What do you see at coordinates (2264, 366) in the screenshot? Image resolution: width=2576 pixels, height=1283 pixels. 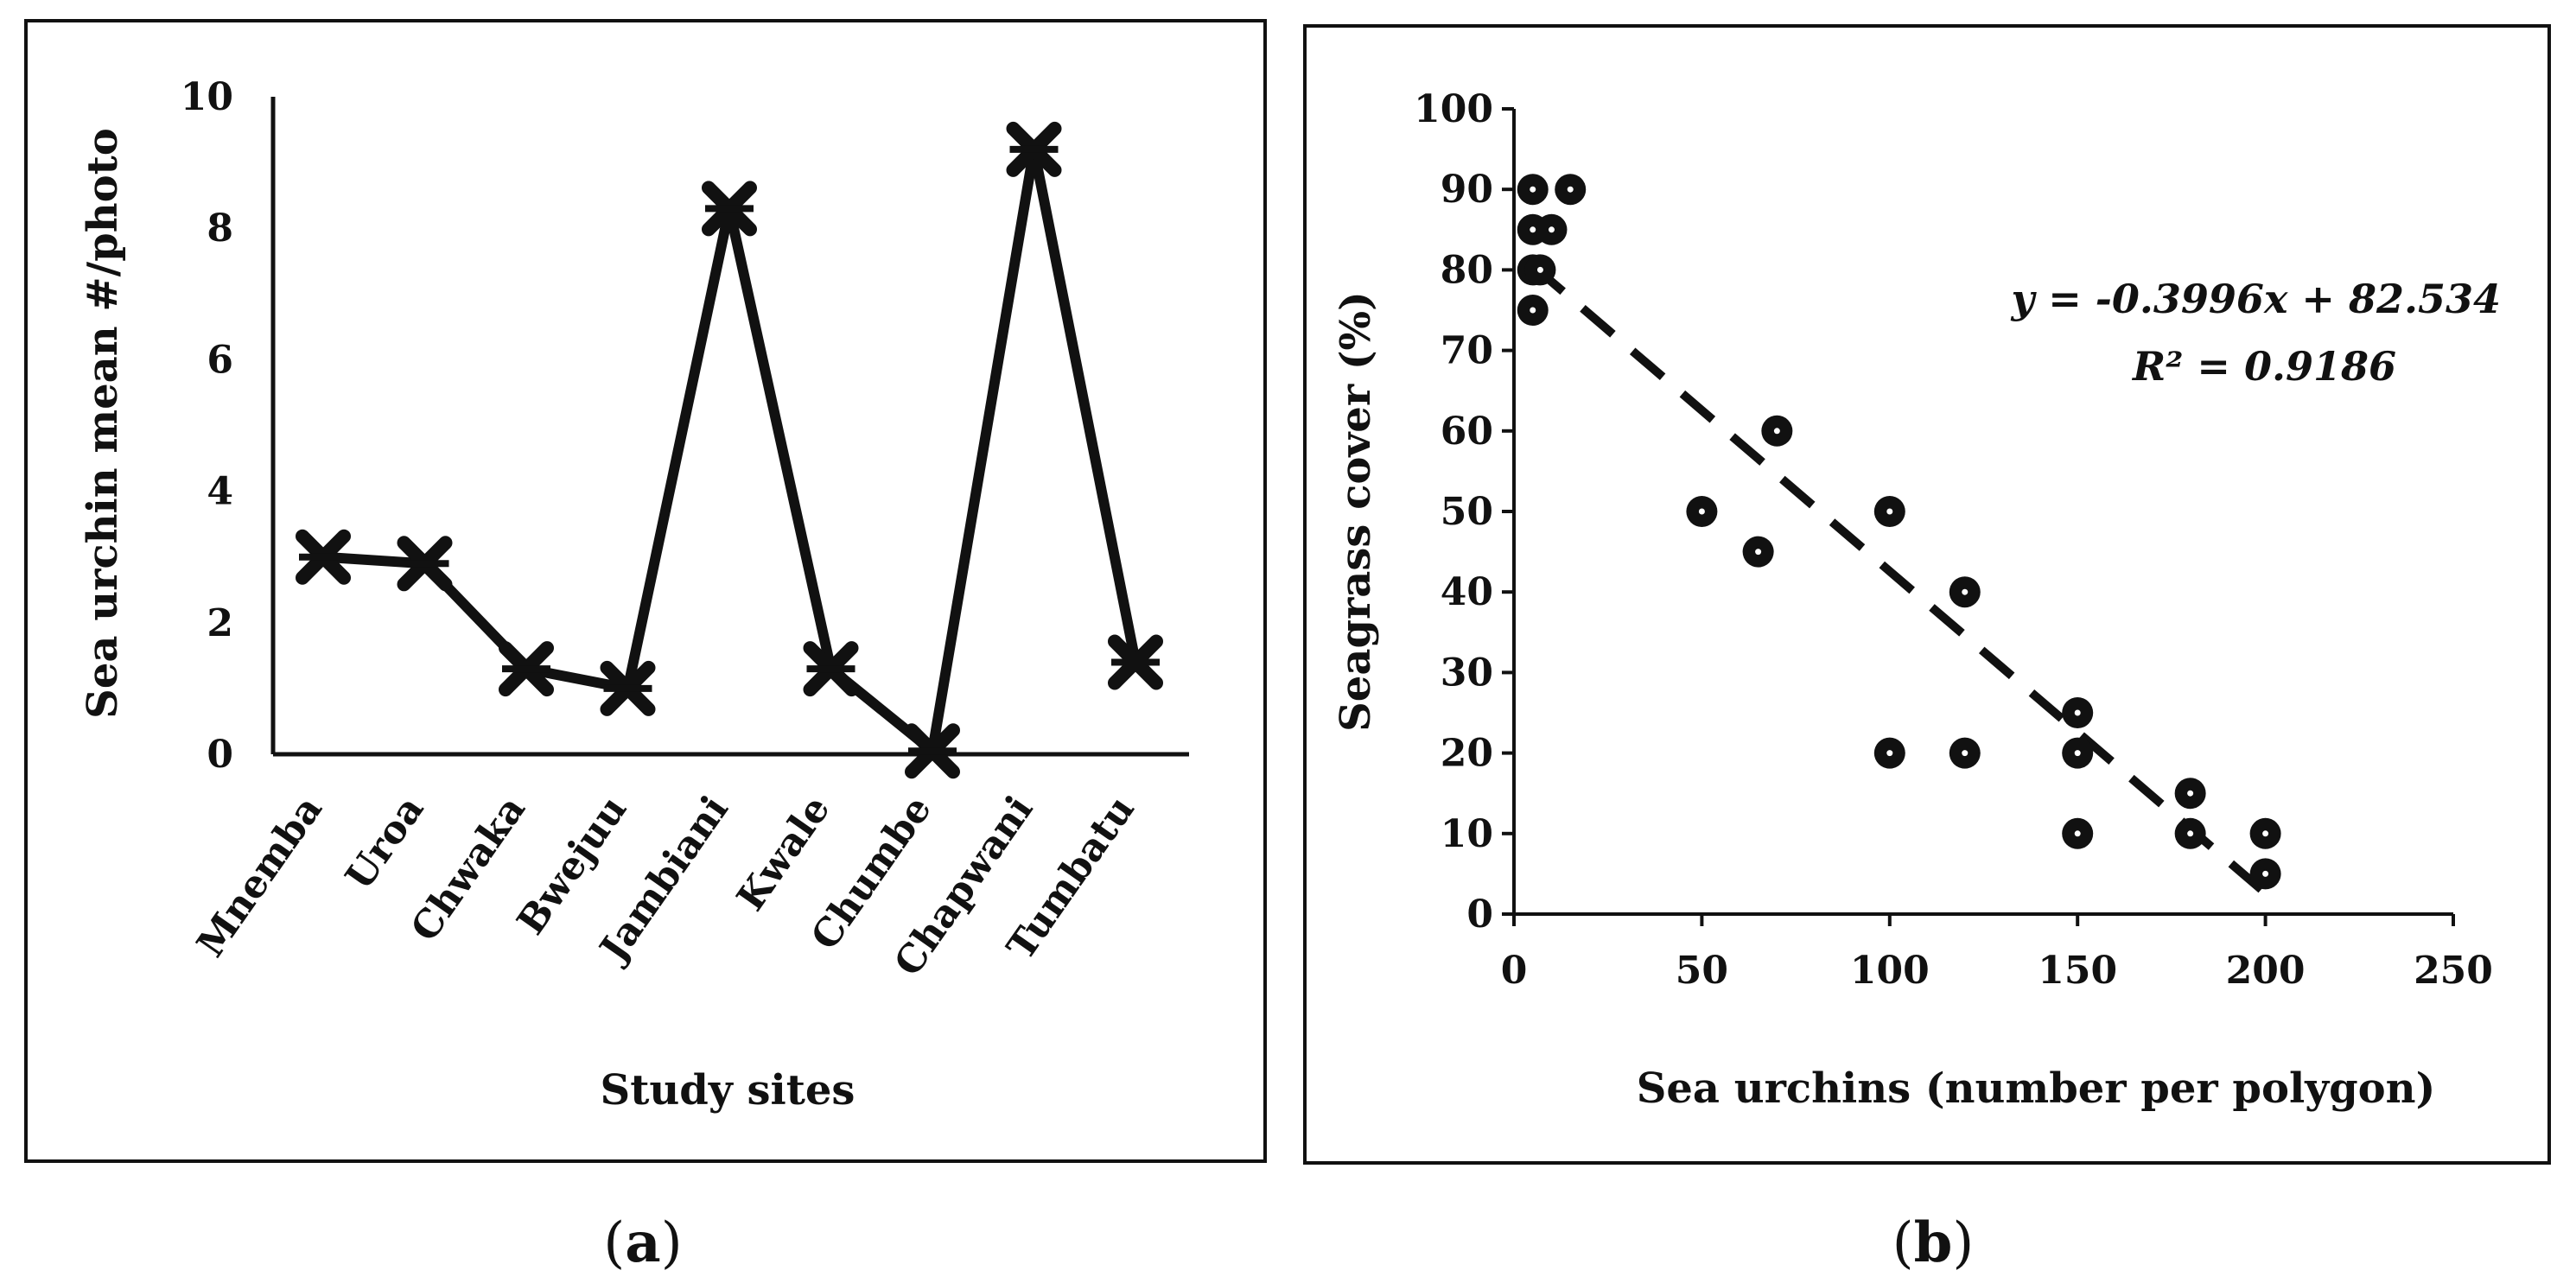 I see `r-squared: R² = 0.9186` at bounding box center [2264, 366].